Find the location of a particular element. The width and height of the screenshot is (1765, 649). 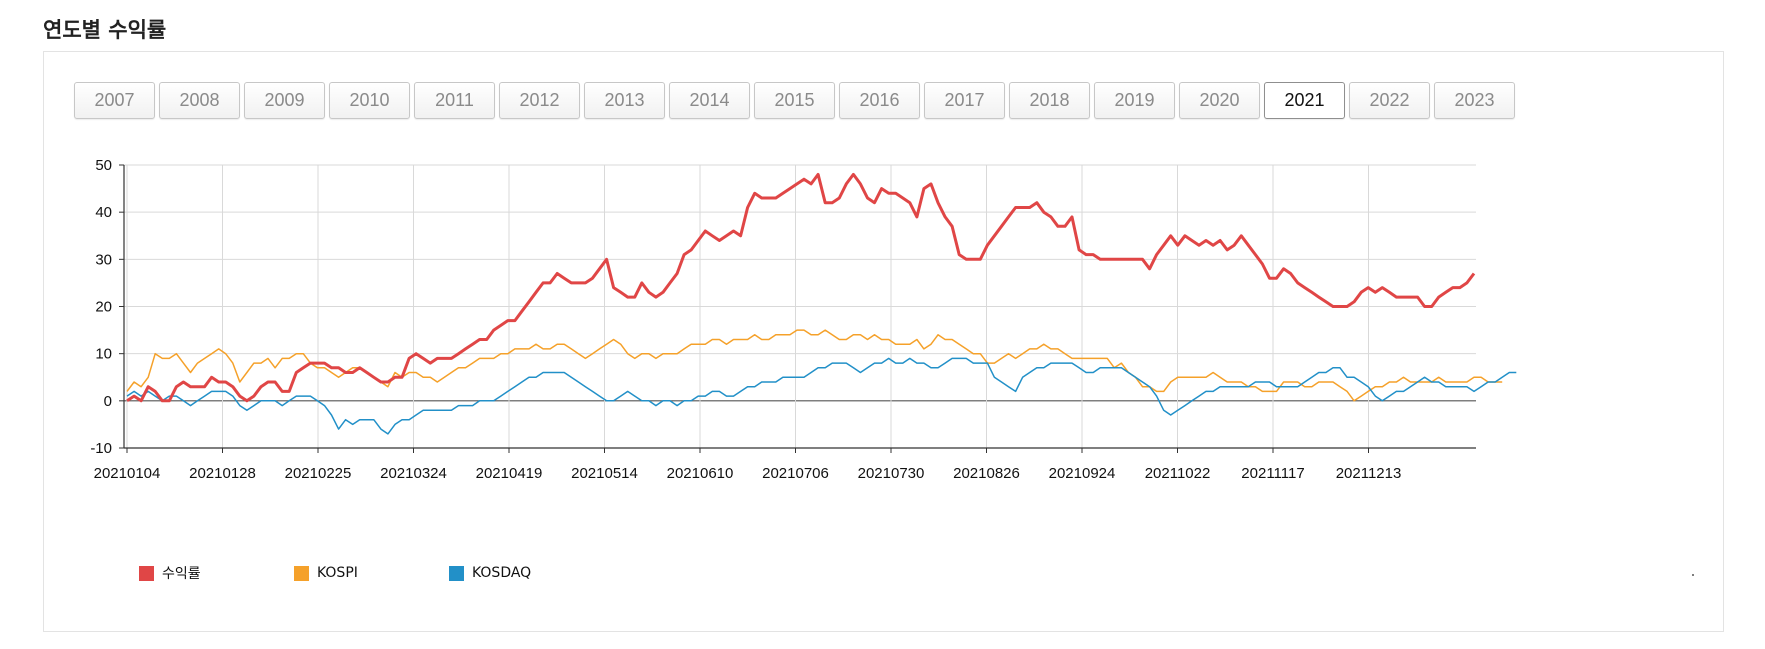

legend-item: 수익률 is located at coordinates (216, 573).